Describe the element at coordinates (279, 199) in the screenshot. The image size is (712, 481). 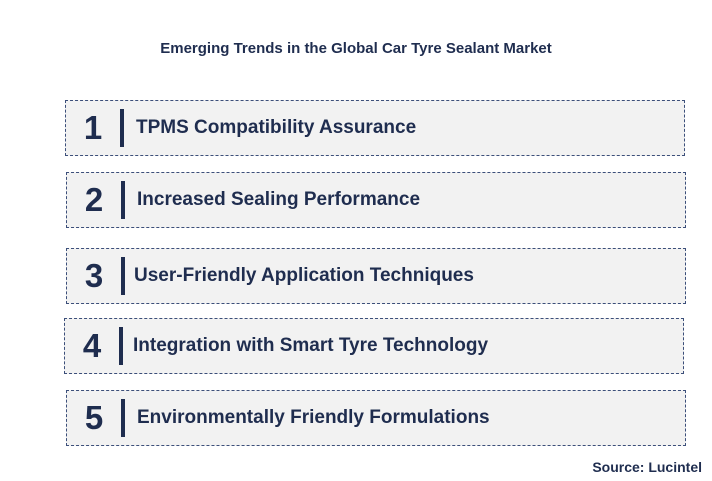
I see `trend-label: Increased Sealing Performance` at that location.